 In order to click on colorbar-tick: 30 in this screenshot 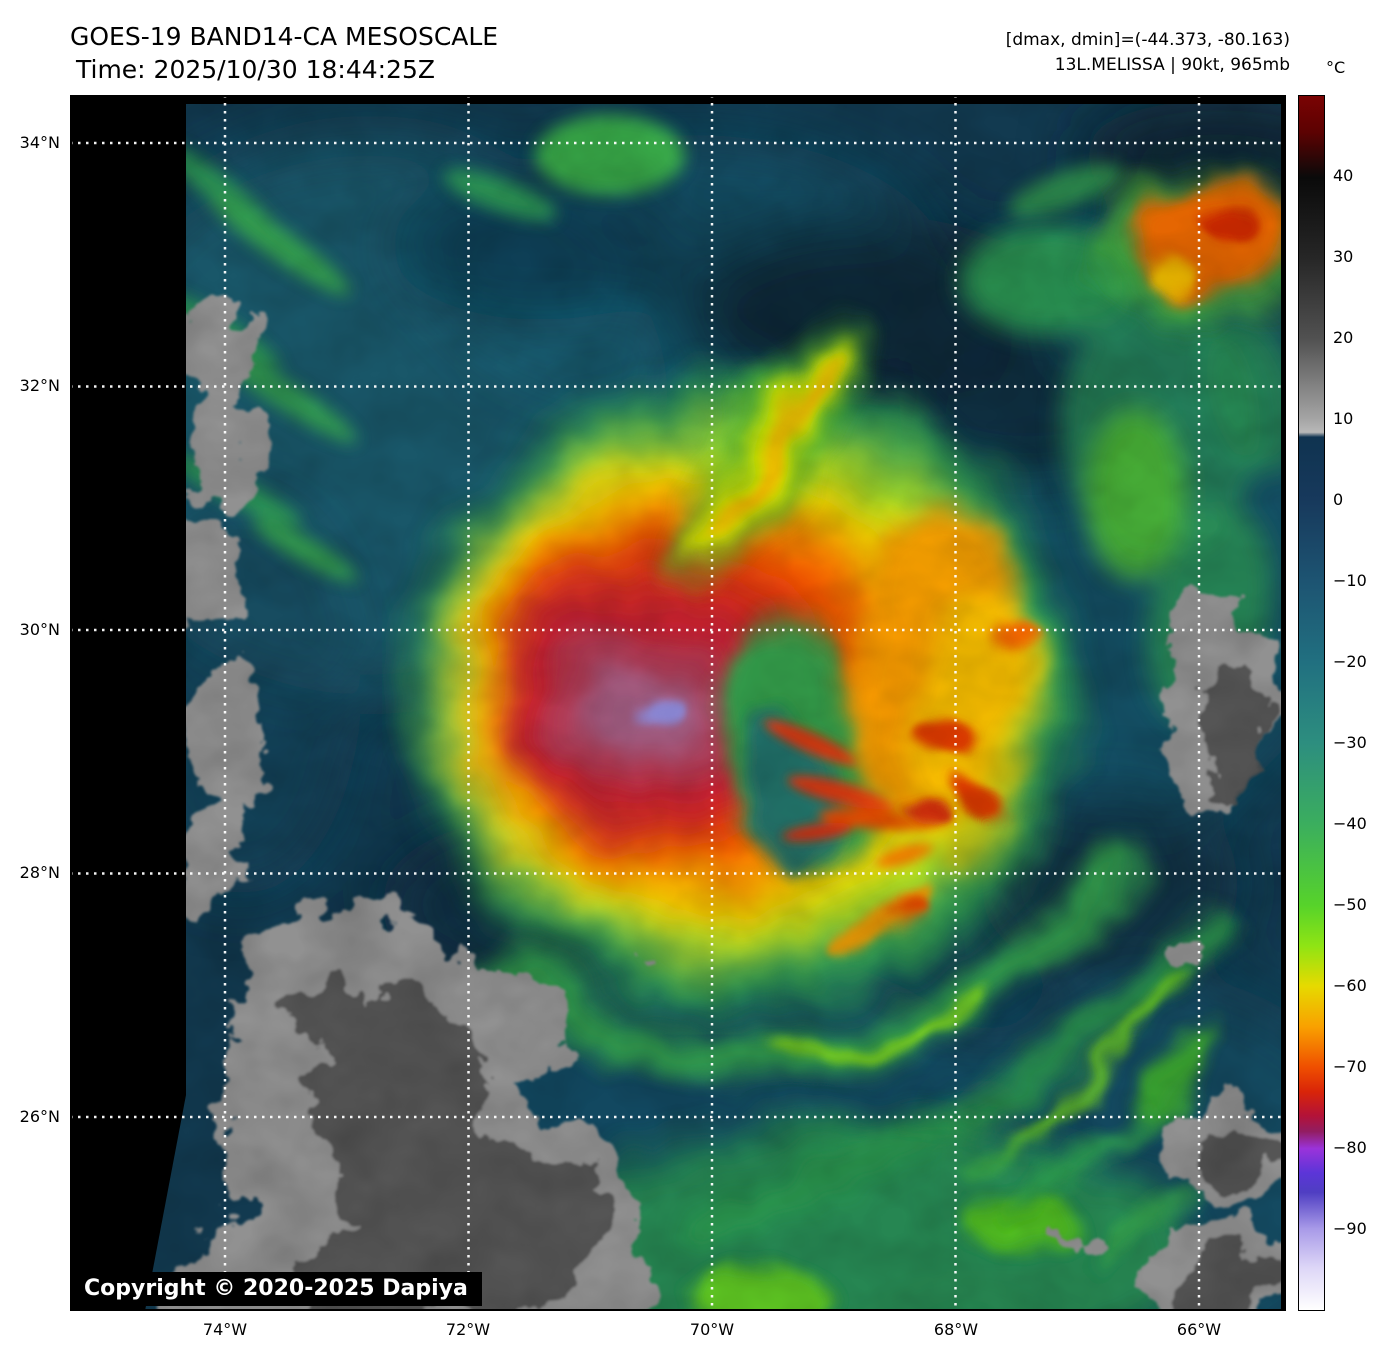, I will do `click(1343, 256)`.